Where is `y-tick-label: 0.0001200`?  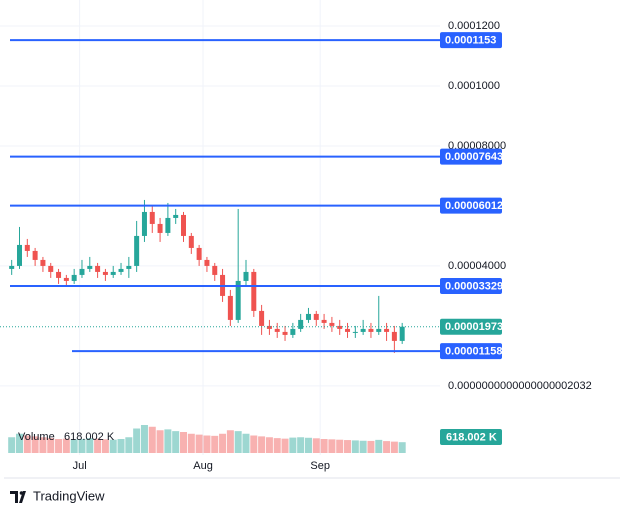 y-tick-label: 0.0001200 is located at coordinates (474, 26).